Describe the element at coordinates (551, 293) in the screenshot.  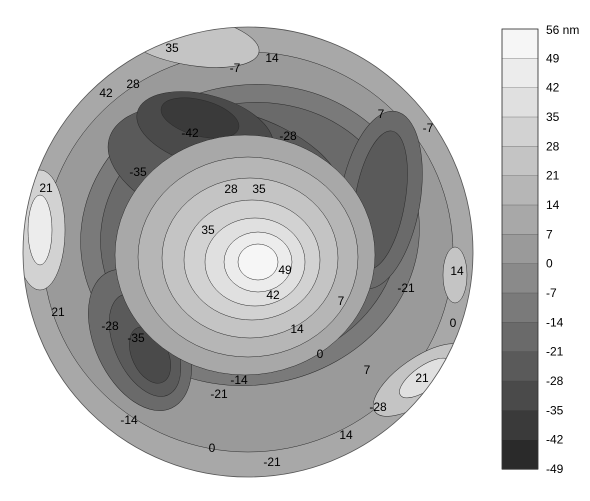
I see `colorbar-tick-label: -7` at that location.